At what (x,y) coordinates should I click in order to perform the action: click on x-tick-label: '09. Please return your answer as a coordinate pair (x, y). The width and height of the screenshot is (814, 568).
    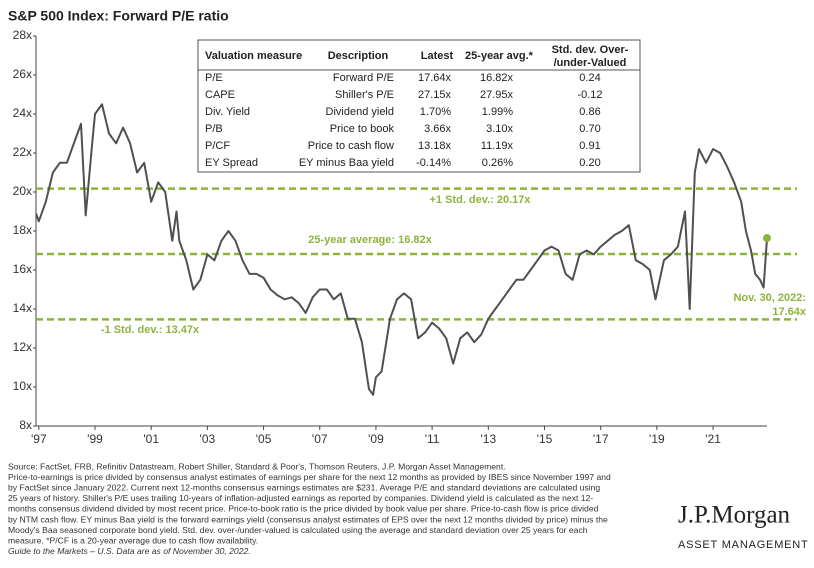
    Looking at the image, I should click on (376, 439).